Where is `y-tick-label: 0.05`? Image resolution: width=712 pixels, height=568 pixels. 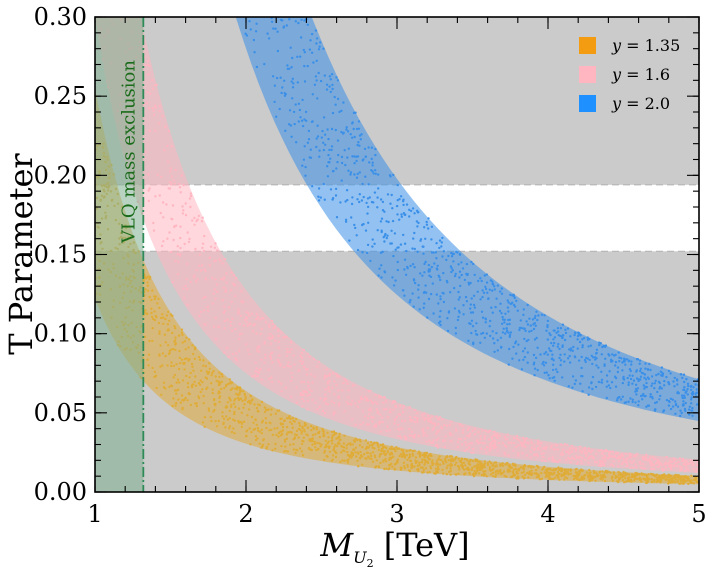
y-tick-label: 0.05 is located at coordinates (60, 413).